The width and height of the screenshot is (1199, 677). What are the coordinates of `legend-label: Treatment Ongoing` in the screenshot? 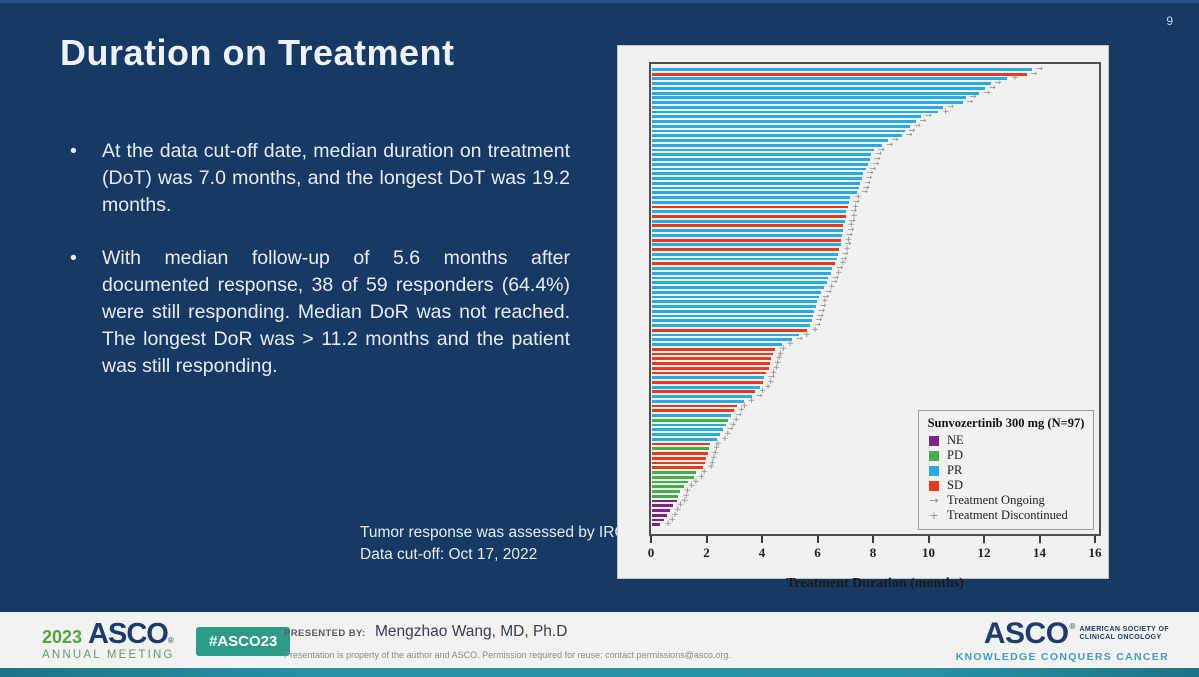 It's located at (996, 500).